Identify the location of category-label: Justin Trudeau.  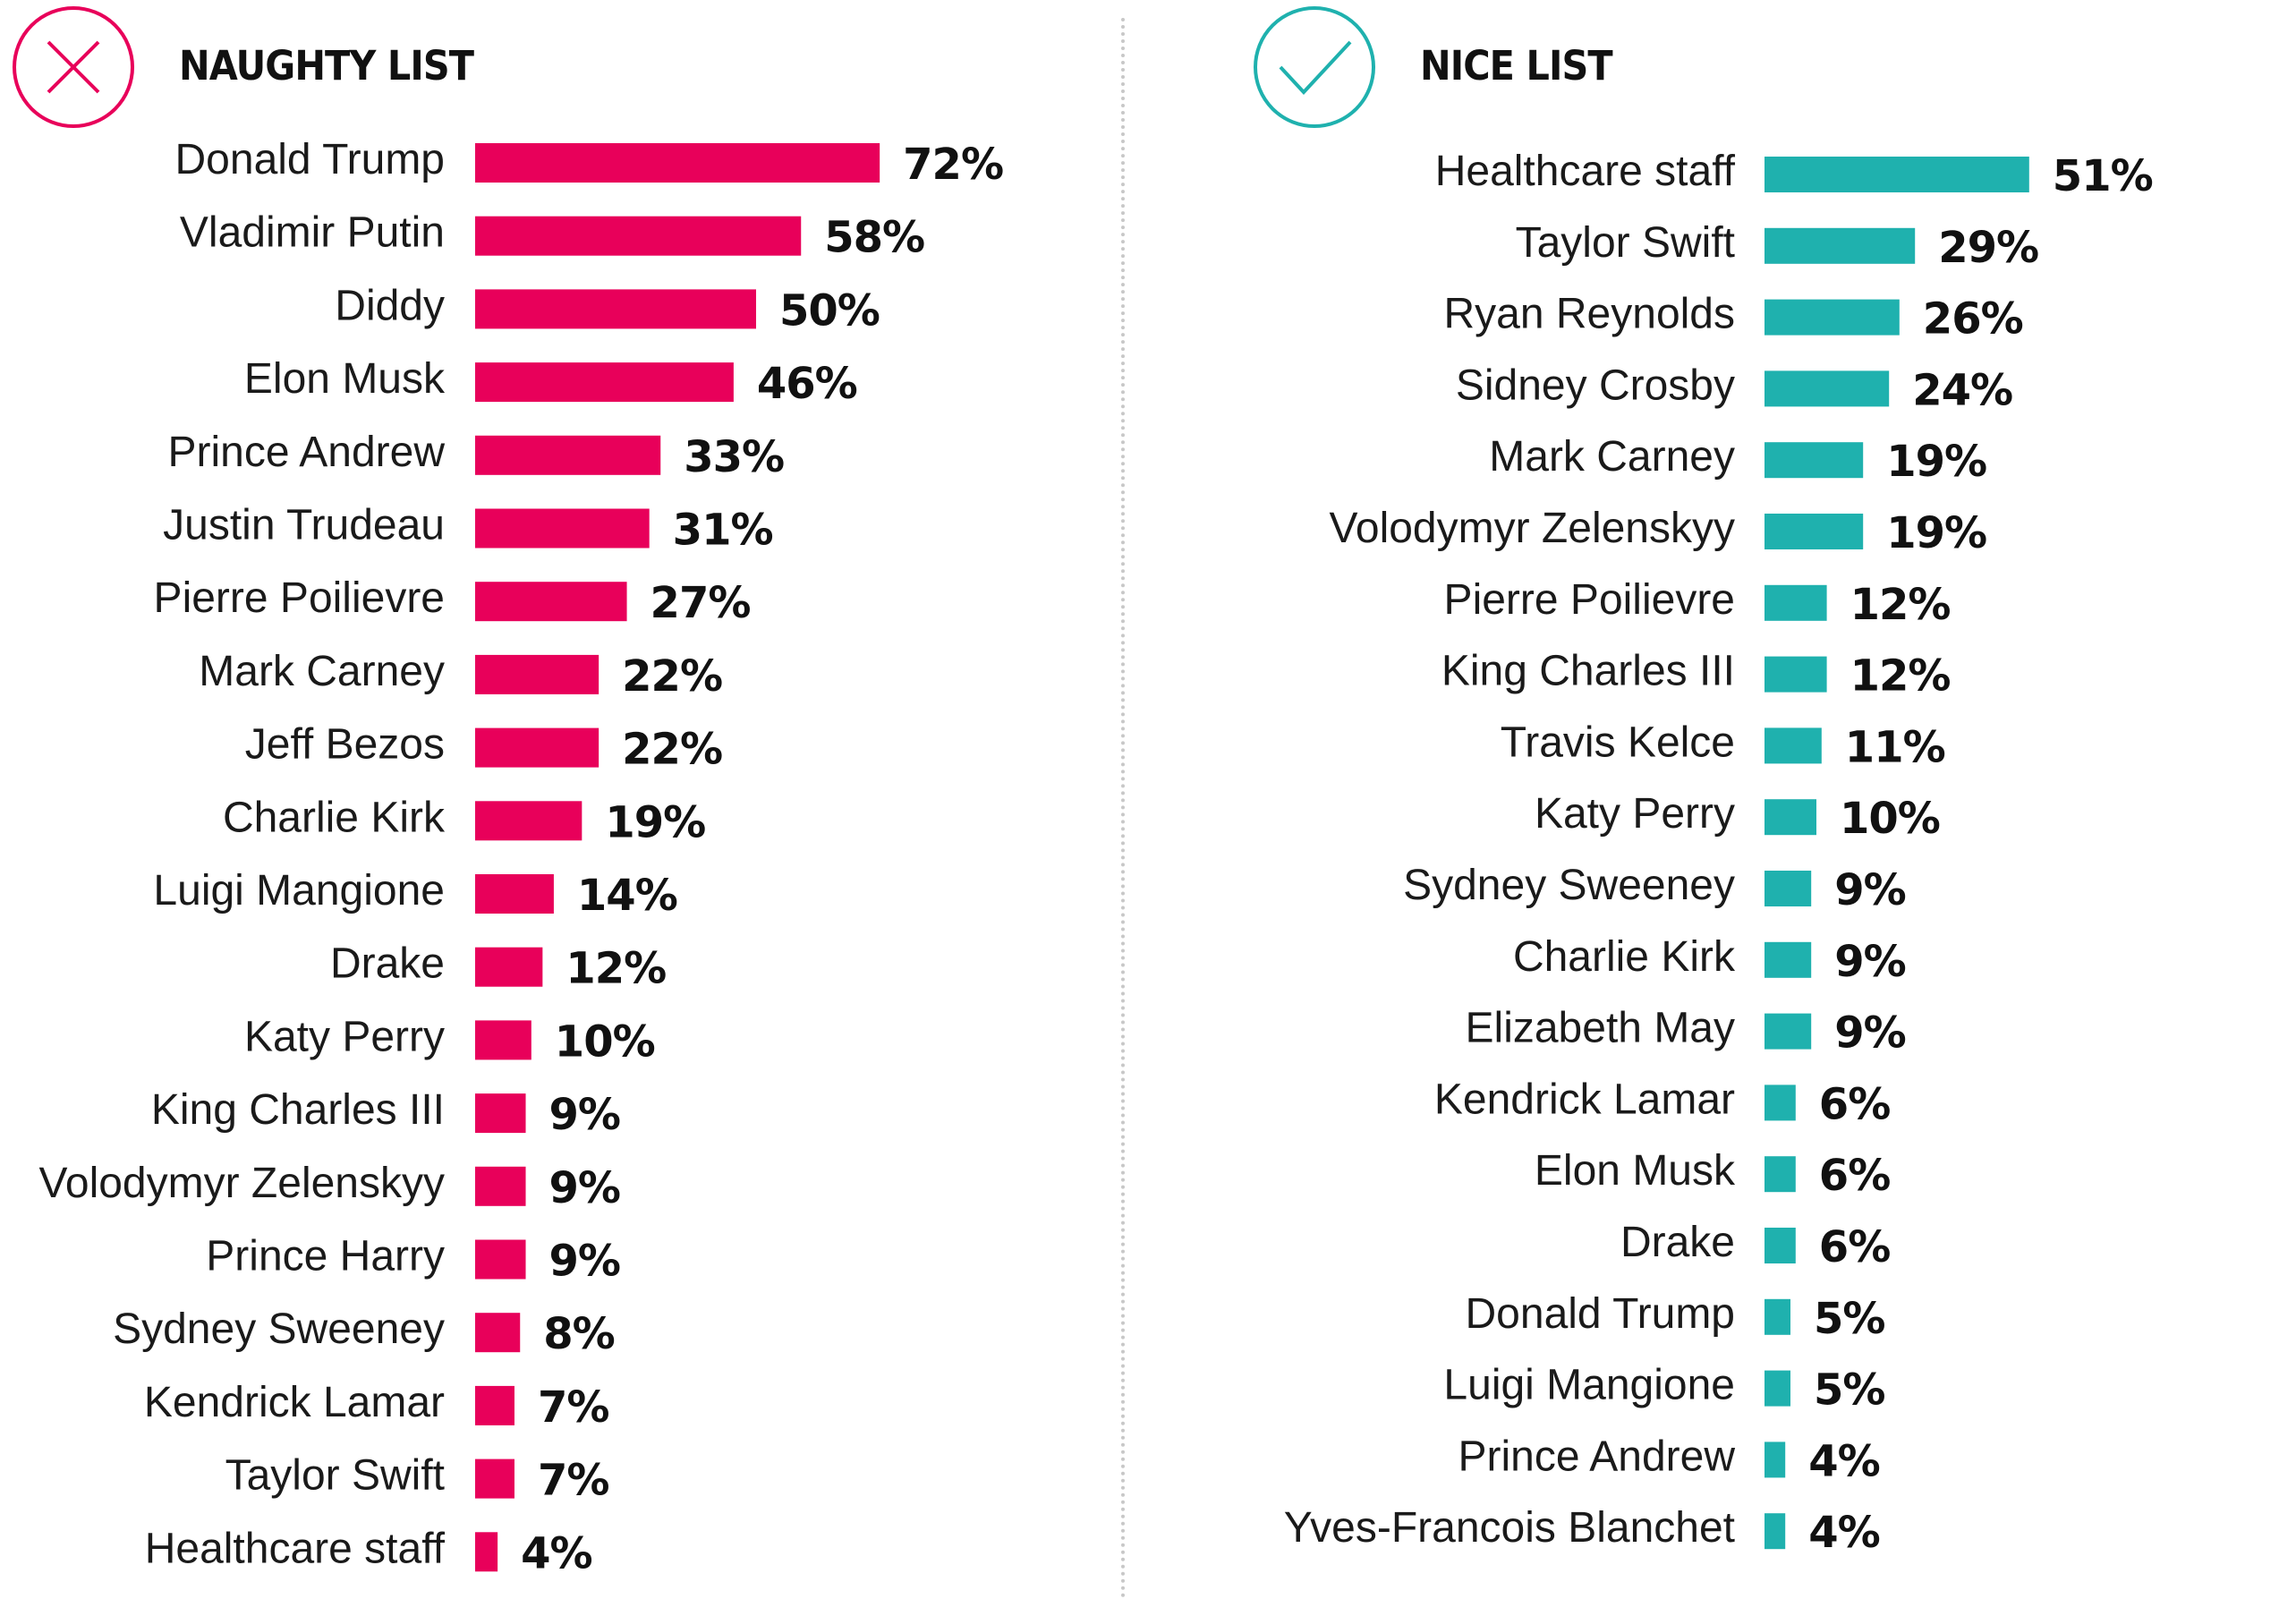
(304, 525).